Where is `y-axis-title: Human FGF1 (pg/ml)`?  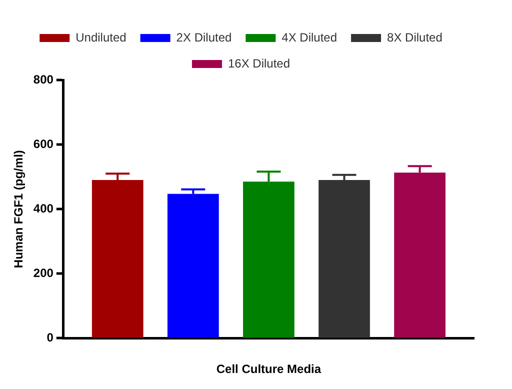 y-axis-title: Human FGF1 (pg/ml) is located at coordinates (19, 209).